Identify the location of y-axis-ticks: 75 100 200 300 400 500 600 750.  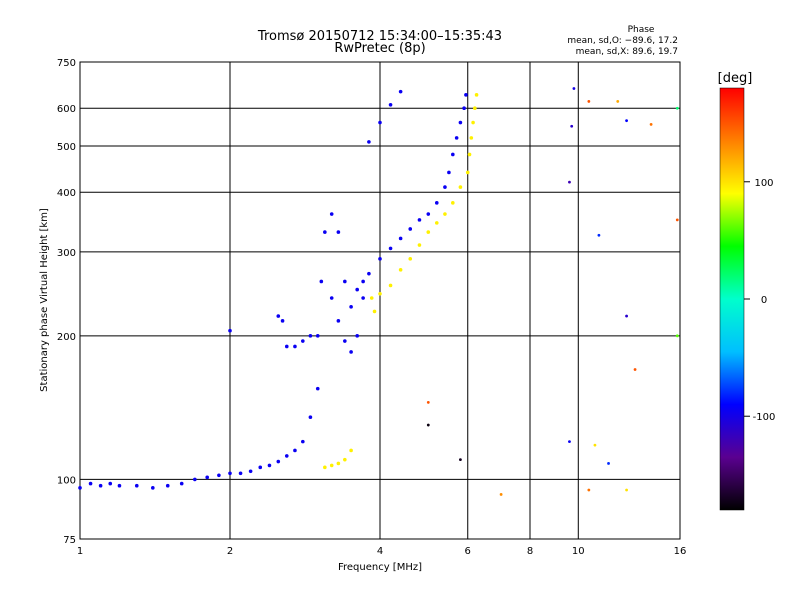
(66, 302).